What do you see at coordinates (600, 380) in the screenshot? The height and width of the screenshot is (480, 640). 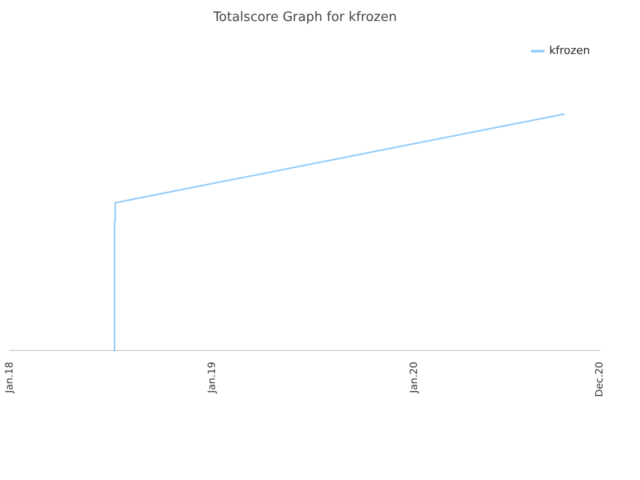 I see `x-tick-label: Dec.20` at bounding box center [600, 380].